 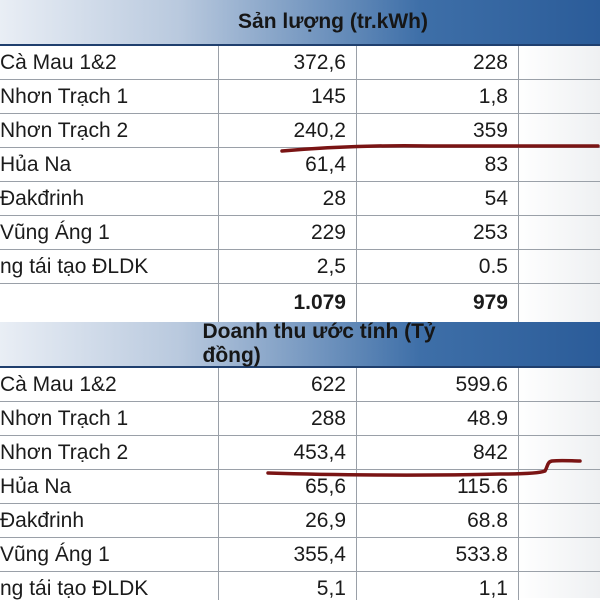 I want to click on value-col-a: 26,9, so click(x=325, y=520).